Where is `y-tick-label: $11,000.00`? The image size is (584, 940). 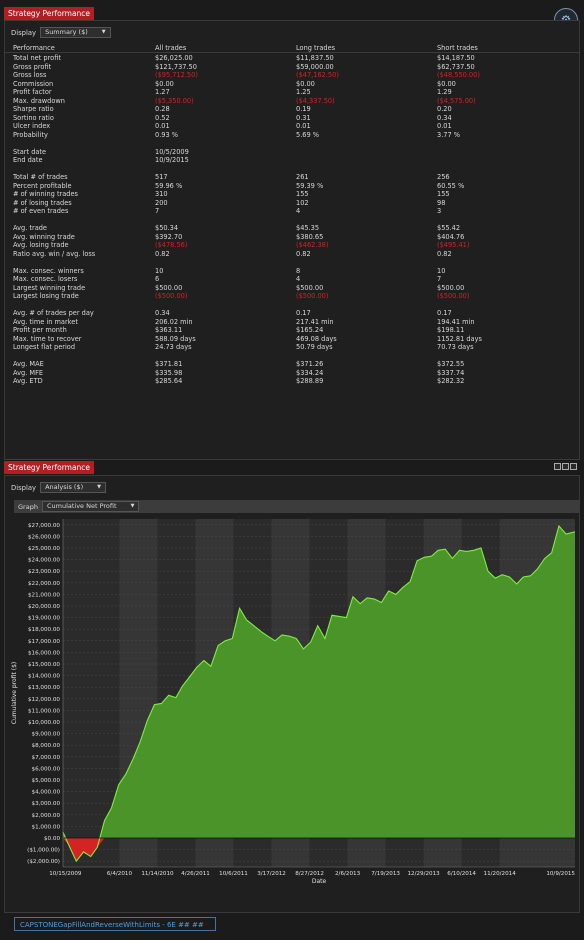
y-tick-label: $11,000.00 is located at coordinates (44, 711).